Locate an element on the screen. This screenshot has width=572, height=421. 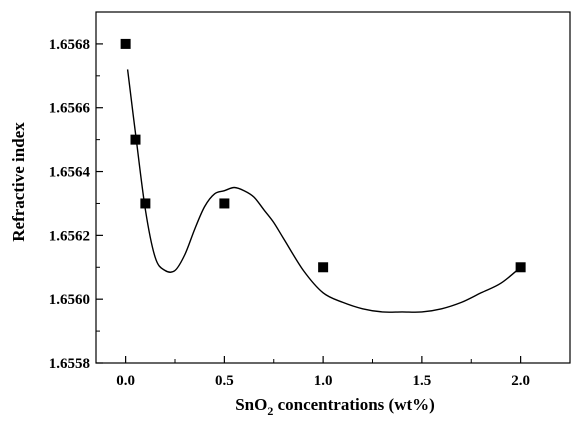
y-tick-label: 1.6564 is located at coordinates (70, 173).